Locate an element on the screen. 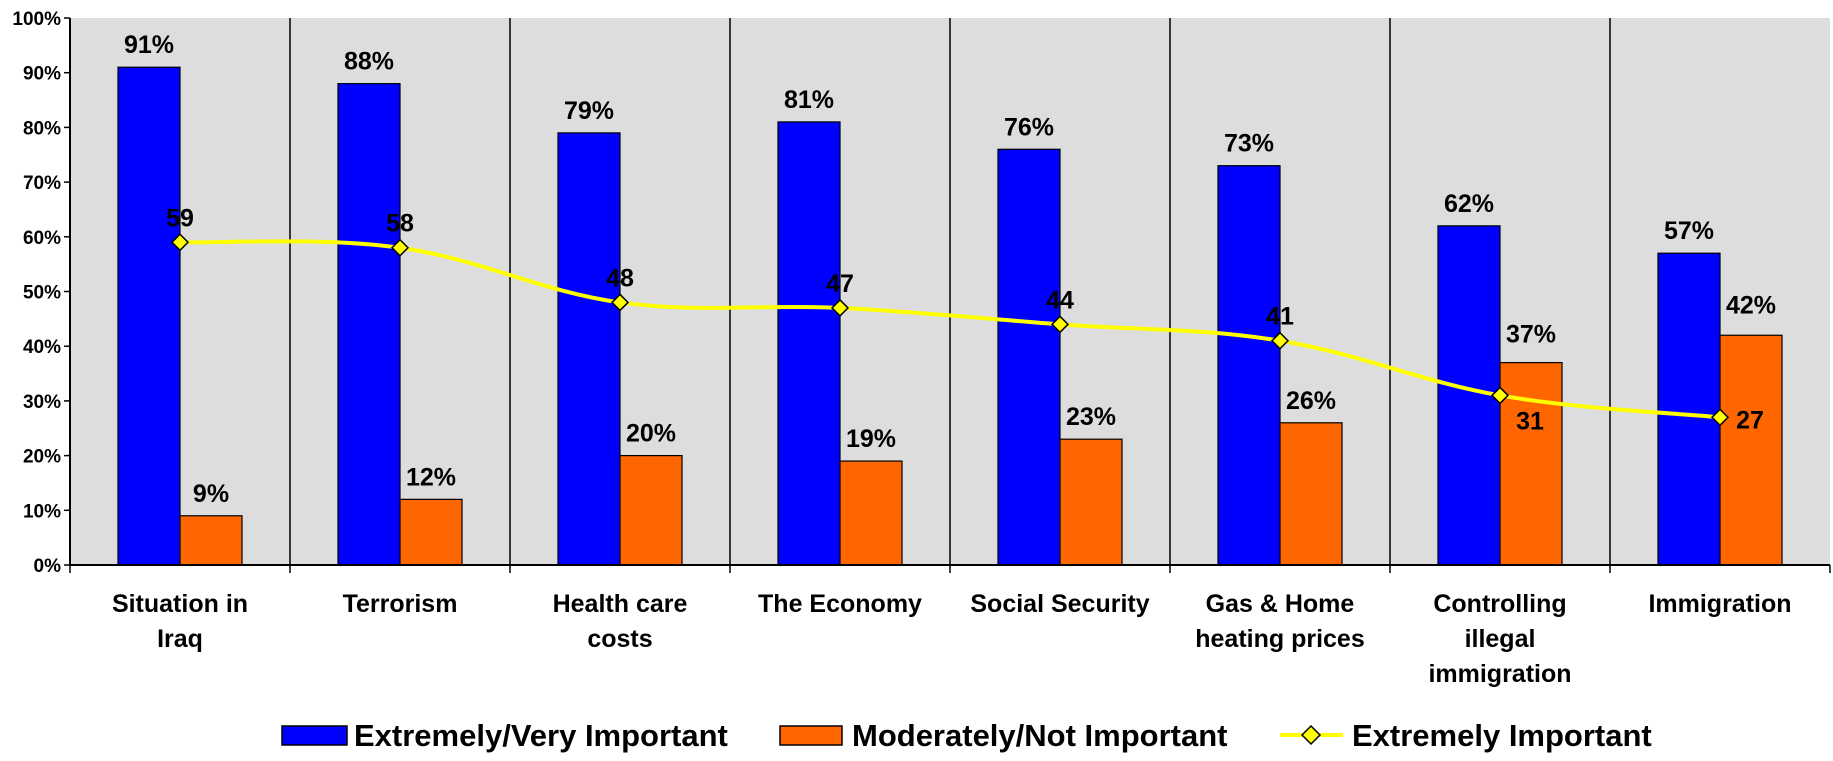 The width and height of the screenshot is (1833, 761). legend-label-moderately-not-important: Moderately/Not Important is located at coordinates (1039, 735).